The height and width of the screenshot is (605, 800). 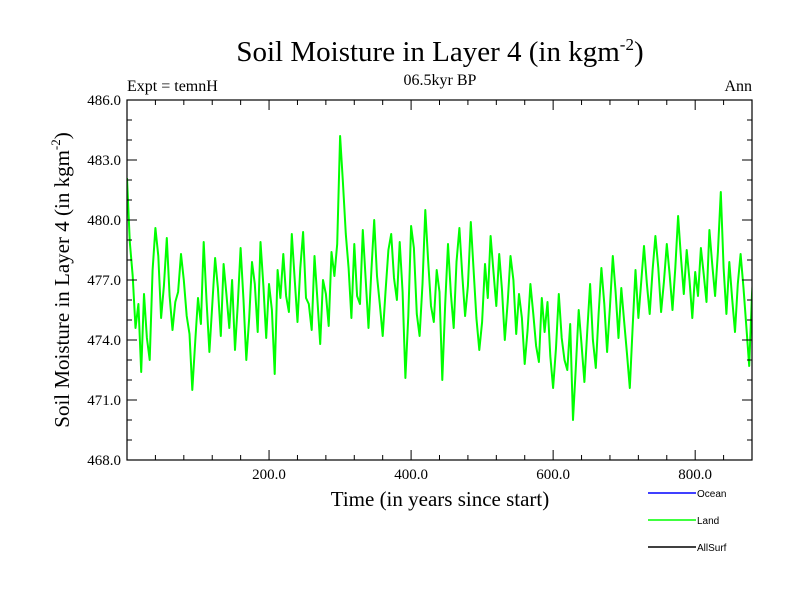 What do you see at coordinates (61, 279) in the screenshot?
I see `y-axis-title: Soil Moisture in Layer 4 (in kgm-2)` at bounding box center [61, 279].